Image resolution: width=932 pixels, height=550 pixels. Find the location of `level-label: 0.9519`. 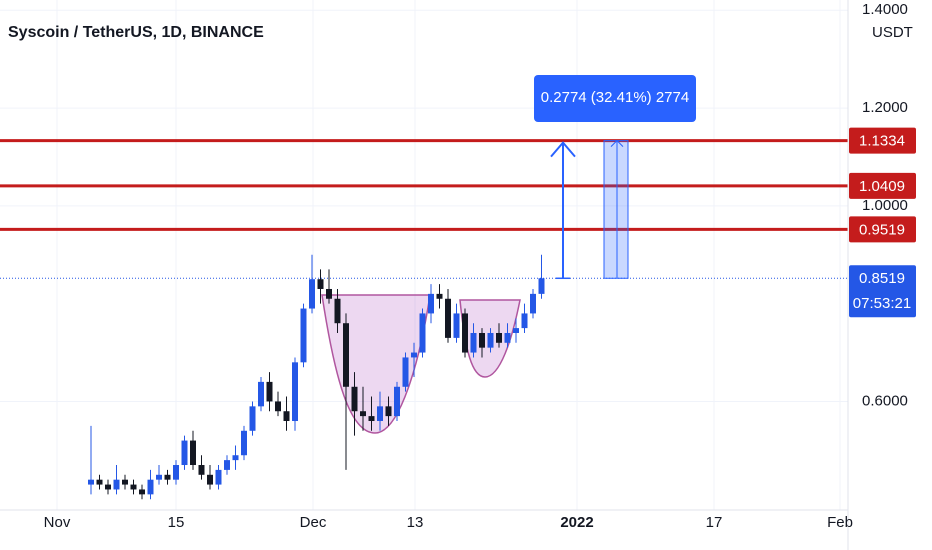

level-label: 0.9519 is located at coordinates (882, 229).